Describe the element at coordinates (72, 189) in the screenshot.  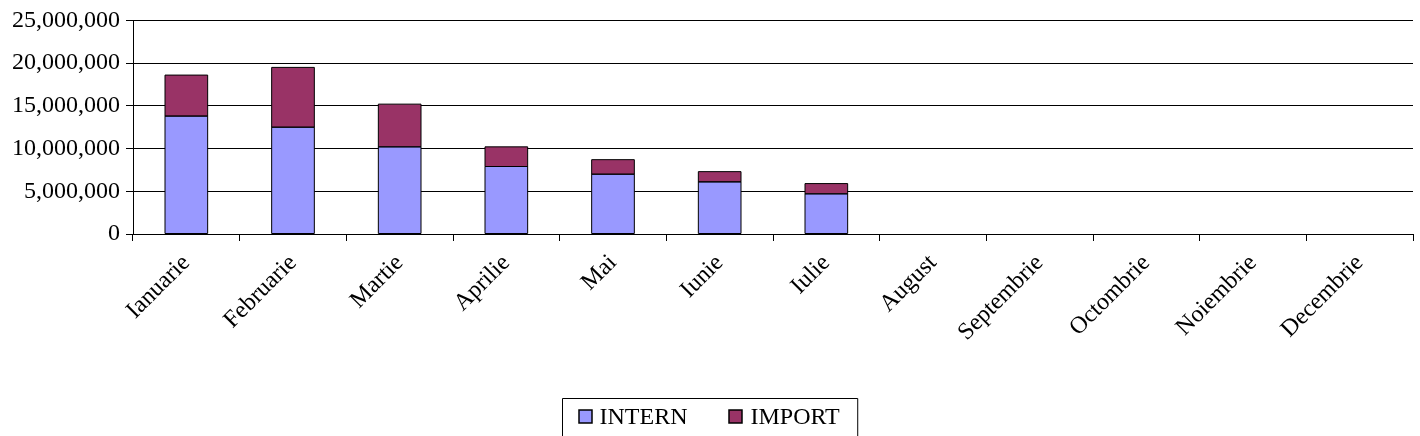
I see `y-tick-label: 5,000,000` at that location.